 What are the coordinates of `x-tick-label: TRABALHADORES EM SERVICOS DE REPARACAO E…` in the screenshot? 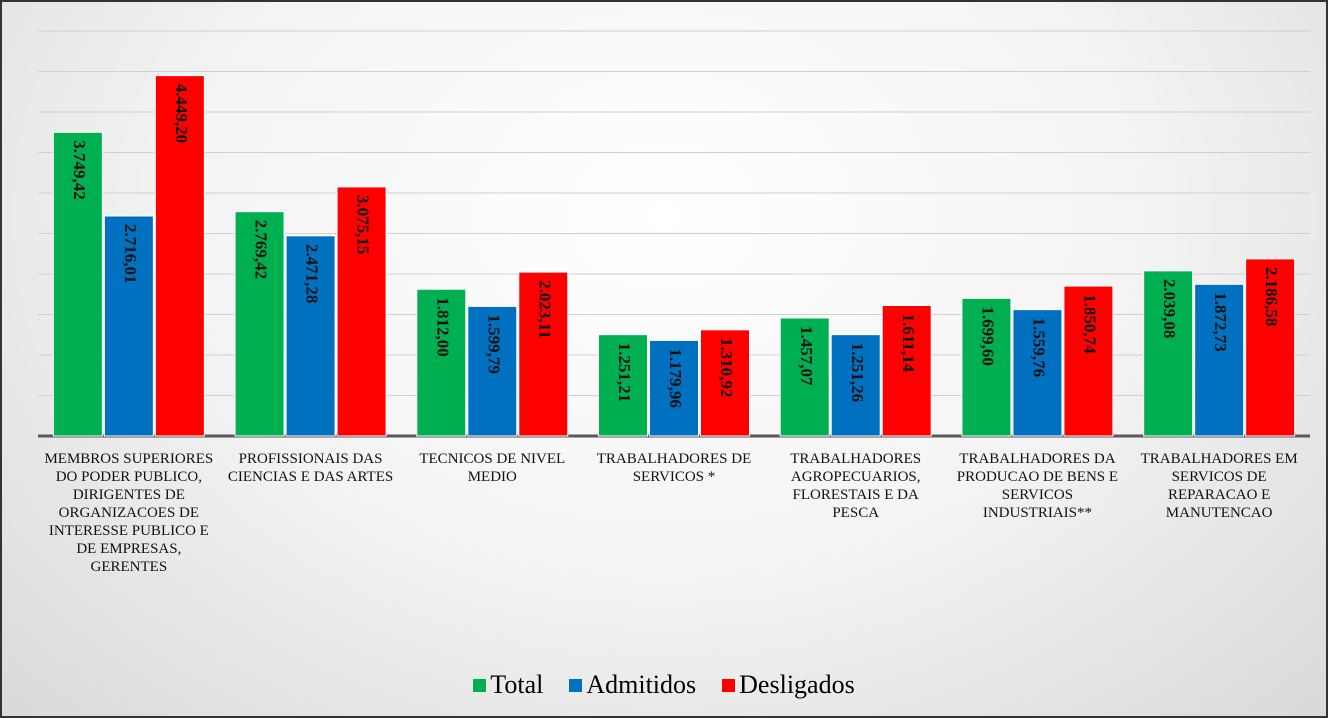 It's located at (1219, 486).